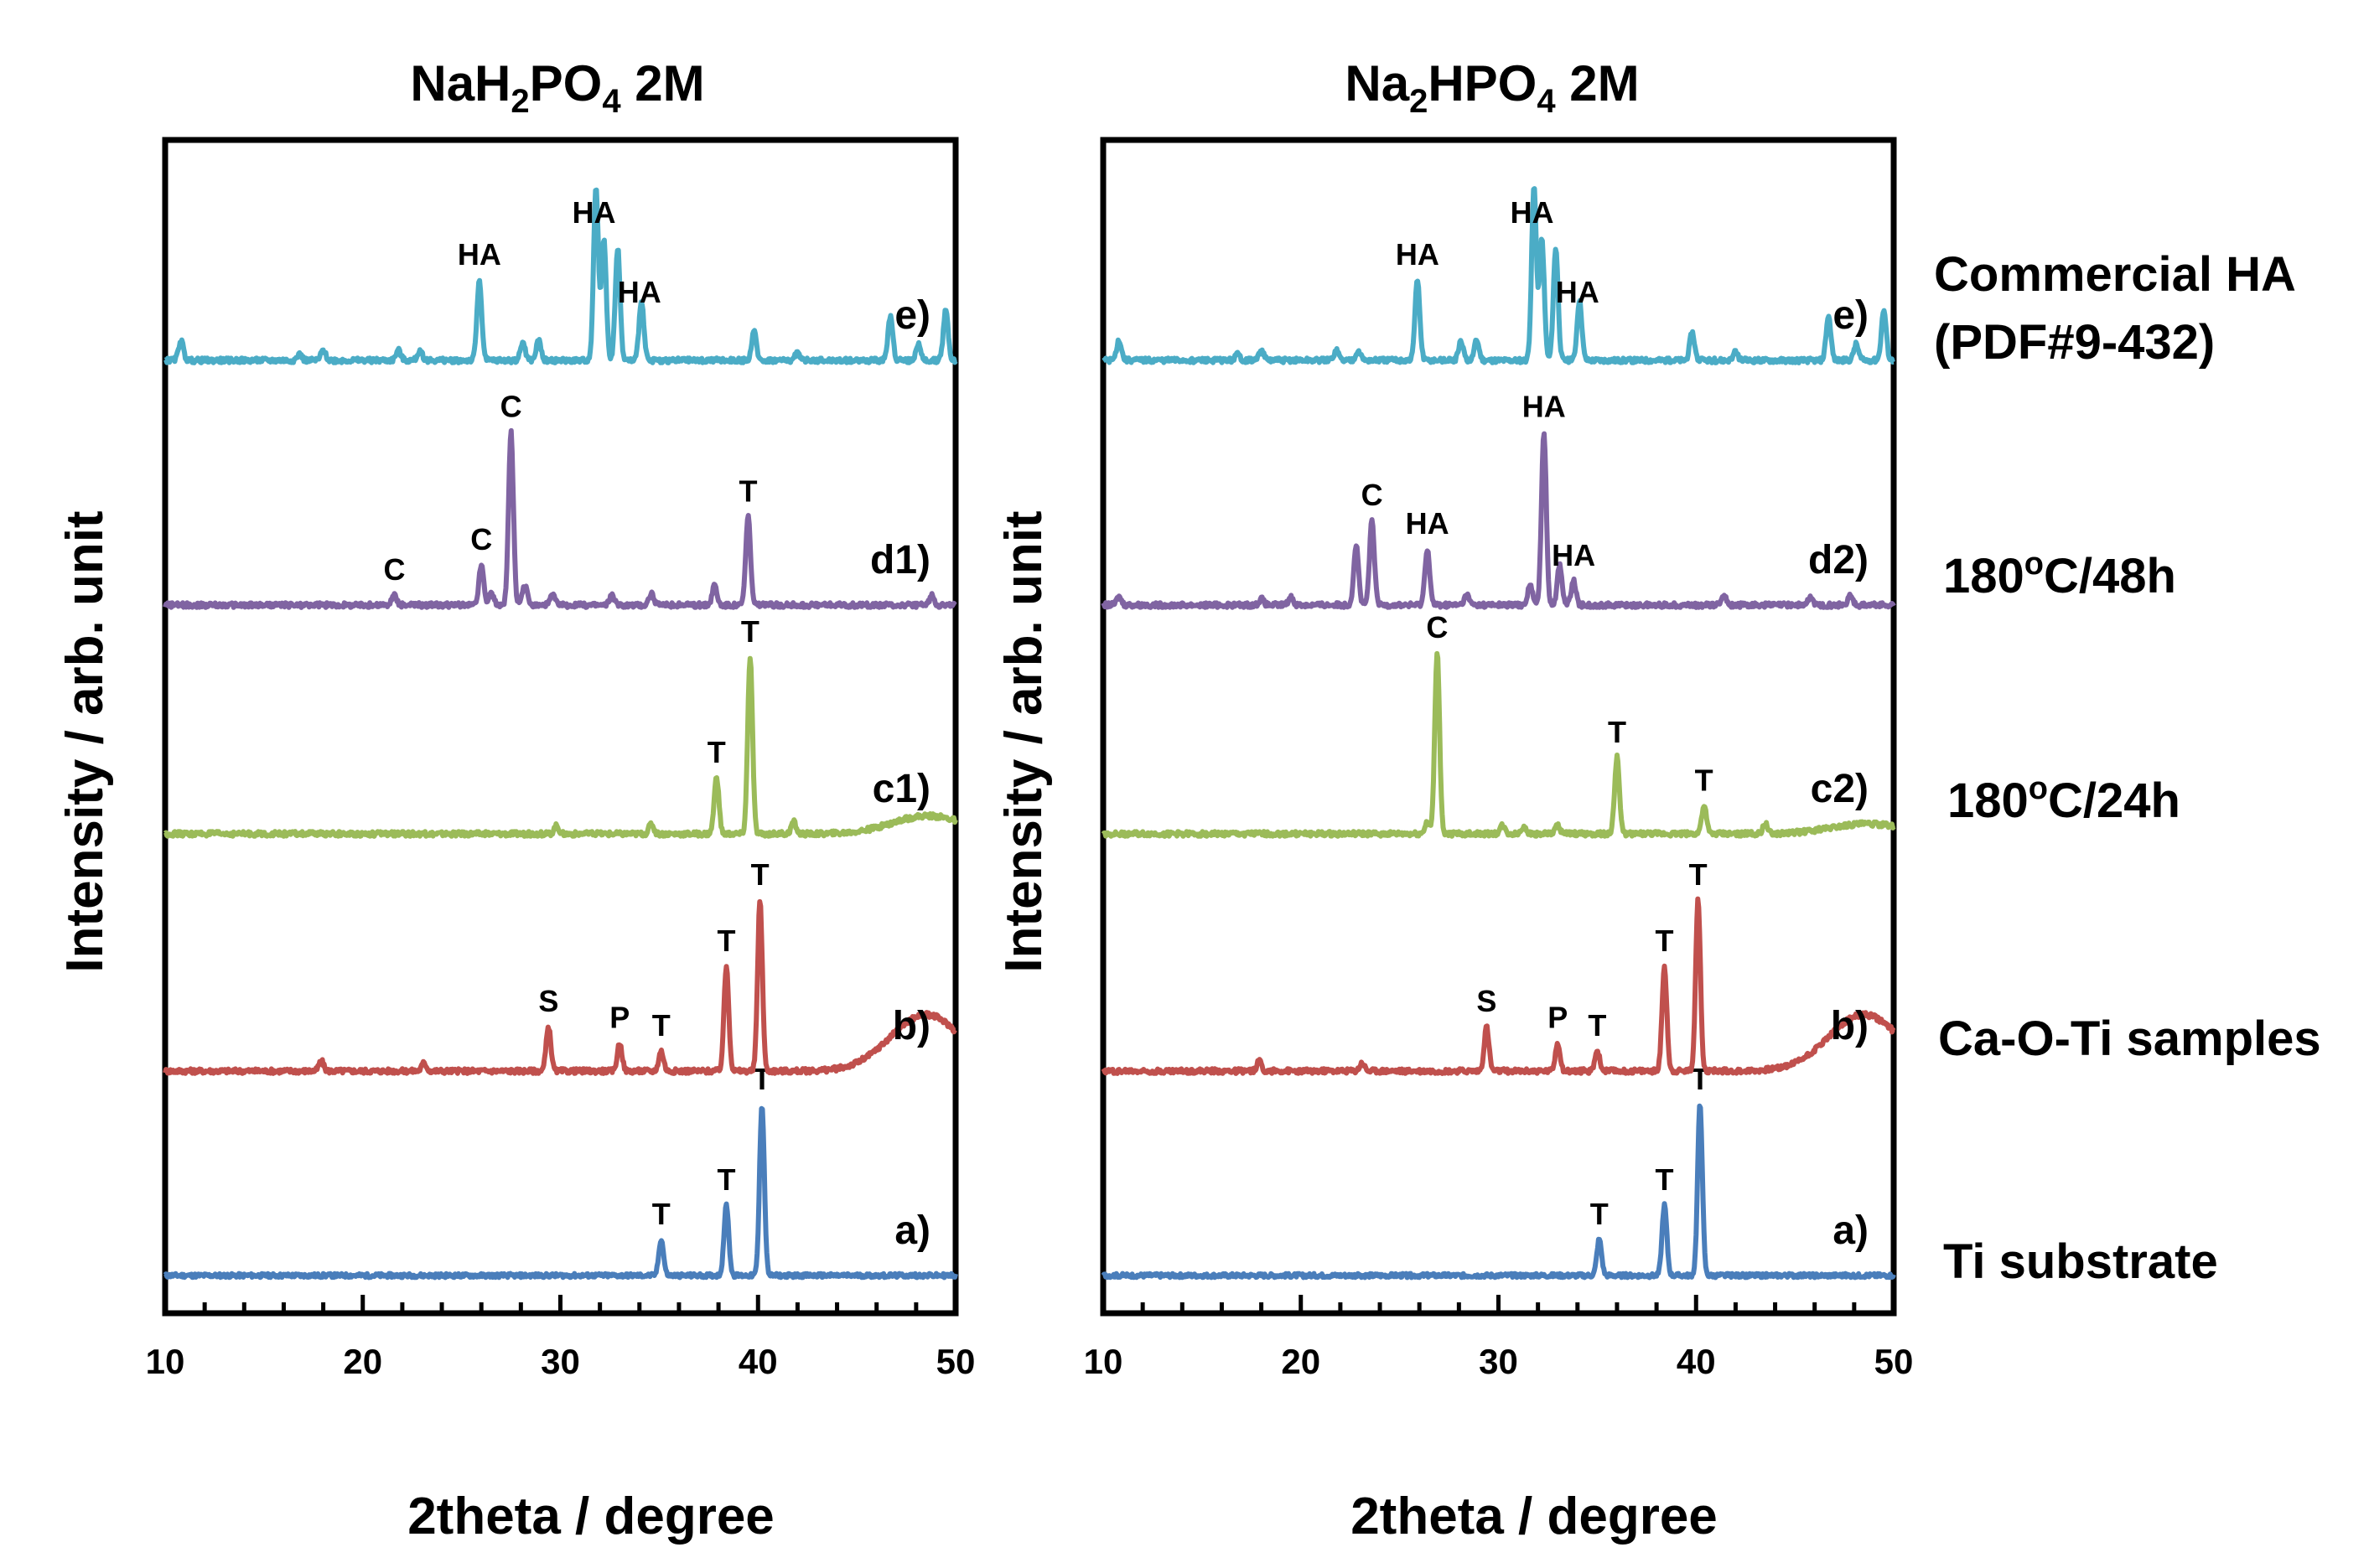 This screenshot has width=2369, height=1568. I want to click on series-line-c2, so click(1498, 744).